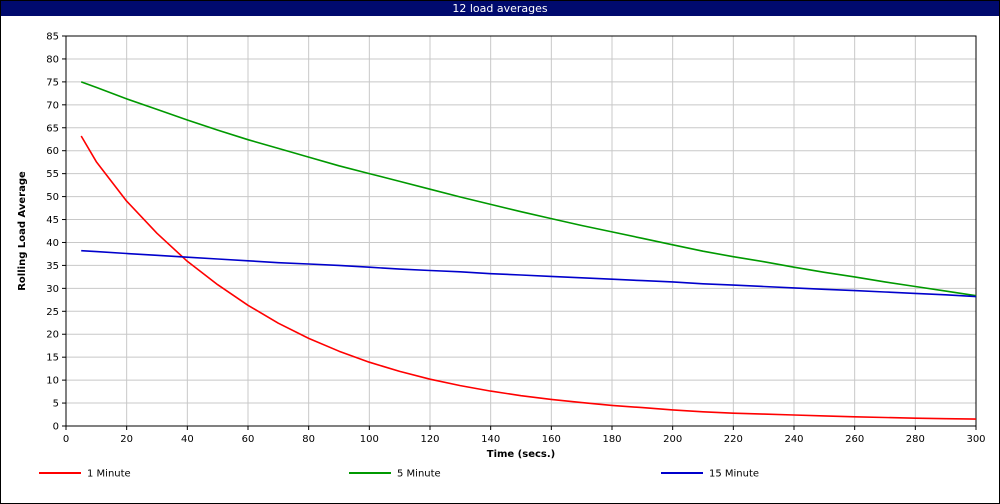 The image size is (1000, 504). I want to click on legend: 1 Minute 5 Minute 15 Minute, so click(399, 474).